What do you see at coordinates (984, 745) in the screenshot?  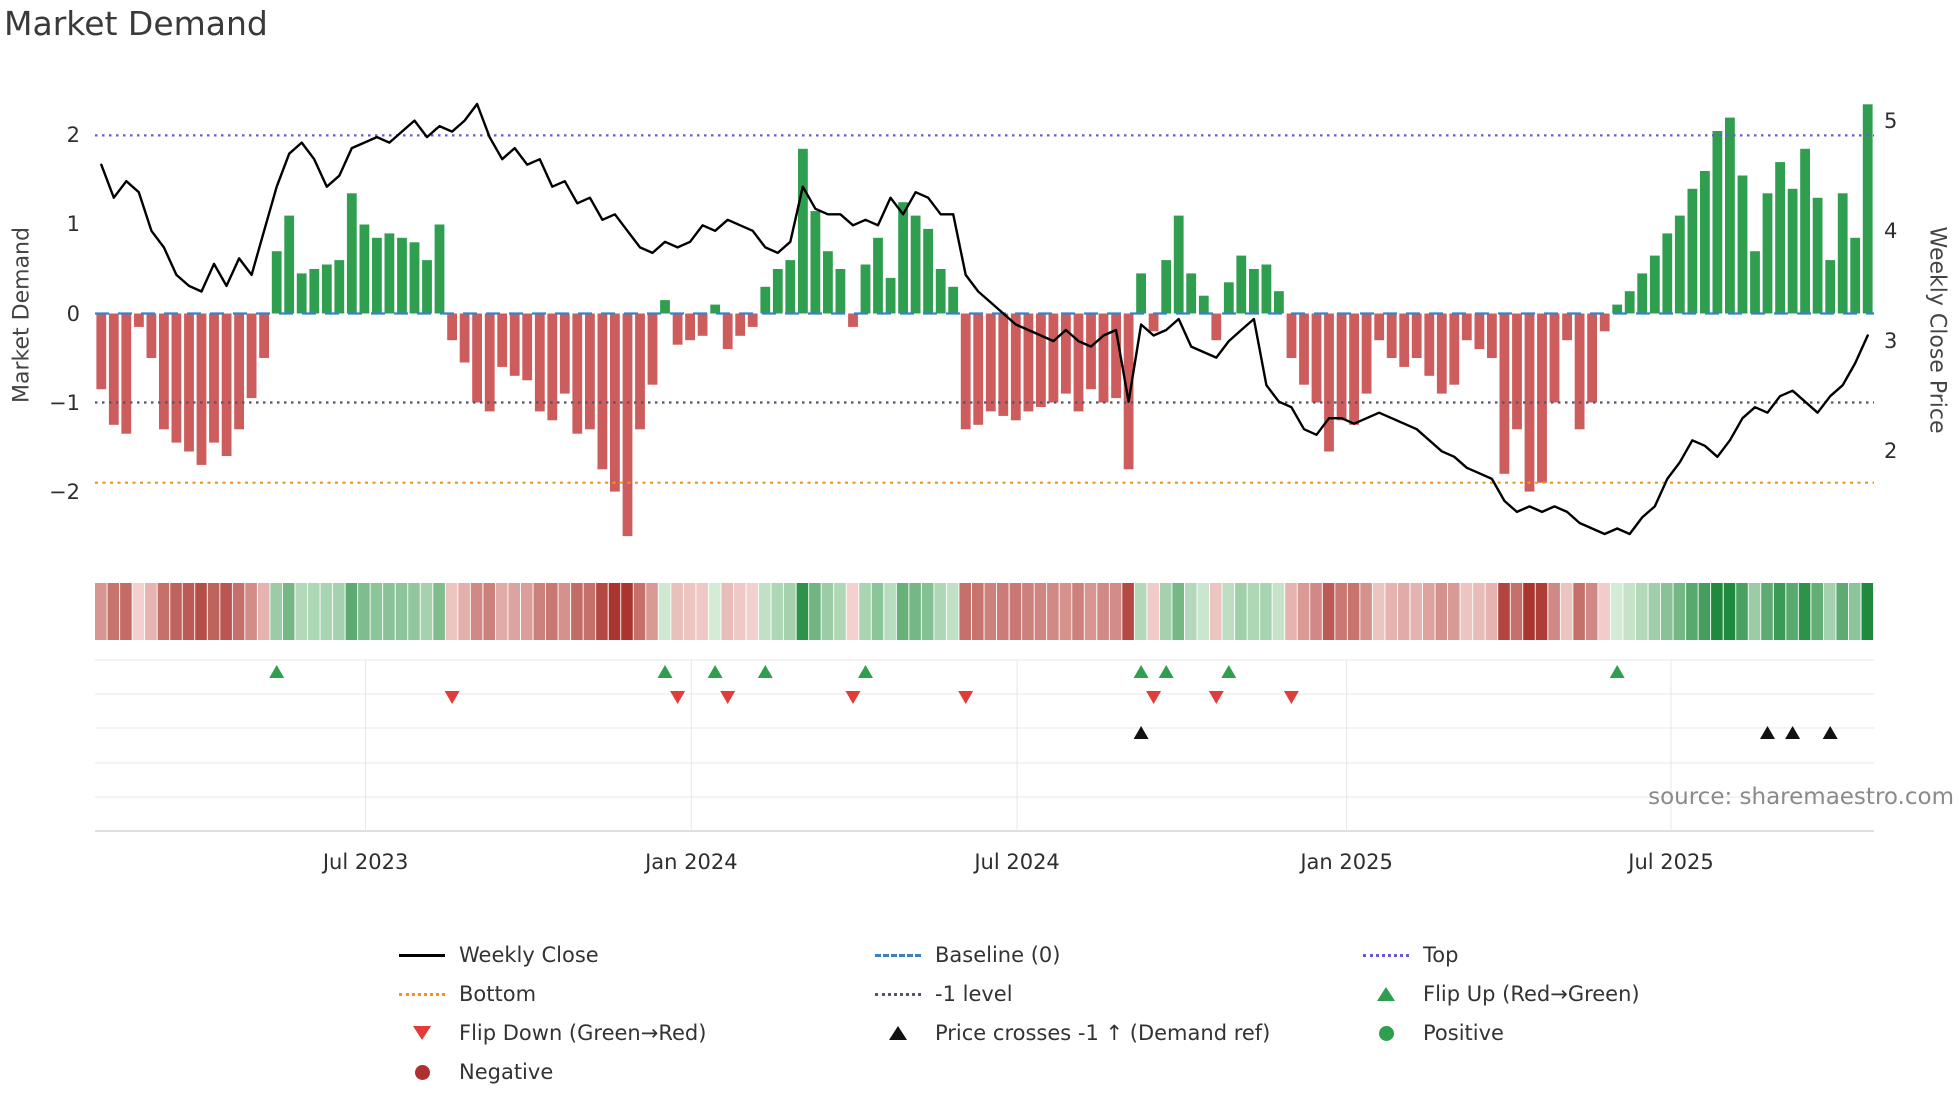 I see `marker-panel-grid` at bounding box center [984, 745].